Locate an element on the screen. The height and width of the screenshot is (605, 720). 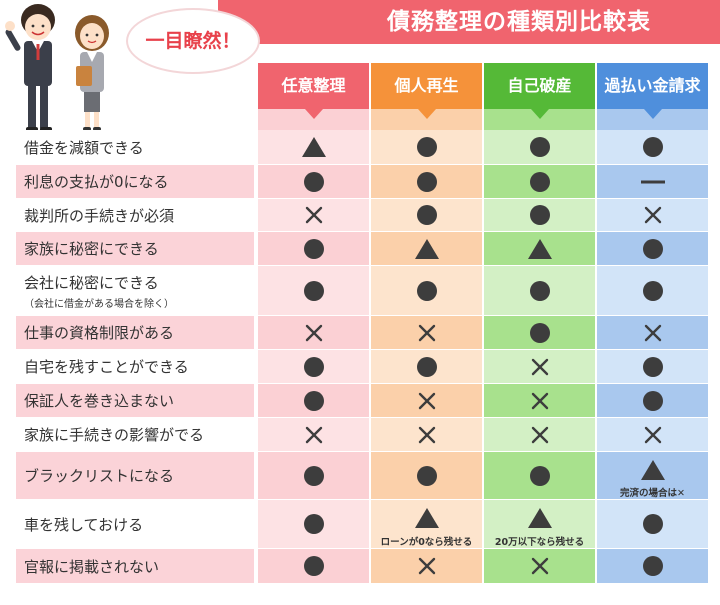
row-label: 保証人を巻き込まない is located at coordinates (135, 400).